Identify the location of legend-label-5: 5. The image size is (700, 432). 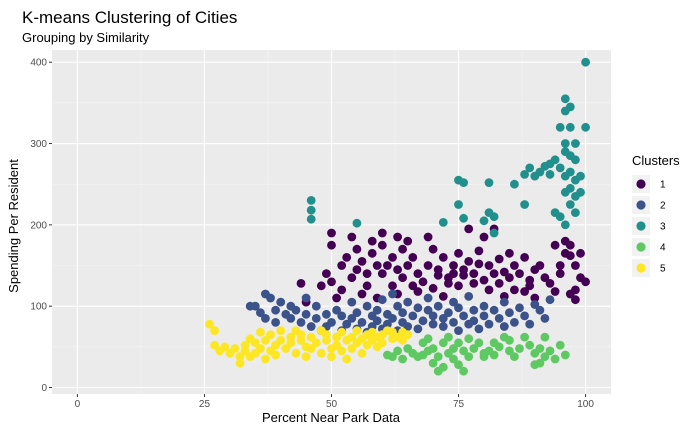
(663, 269).